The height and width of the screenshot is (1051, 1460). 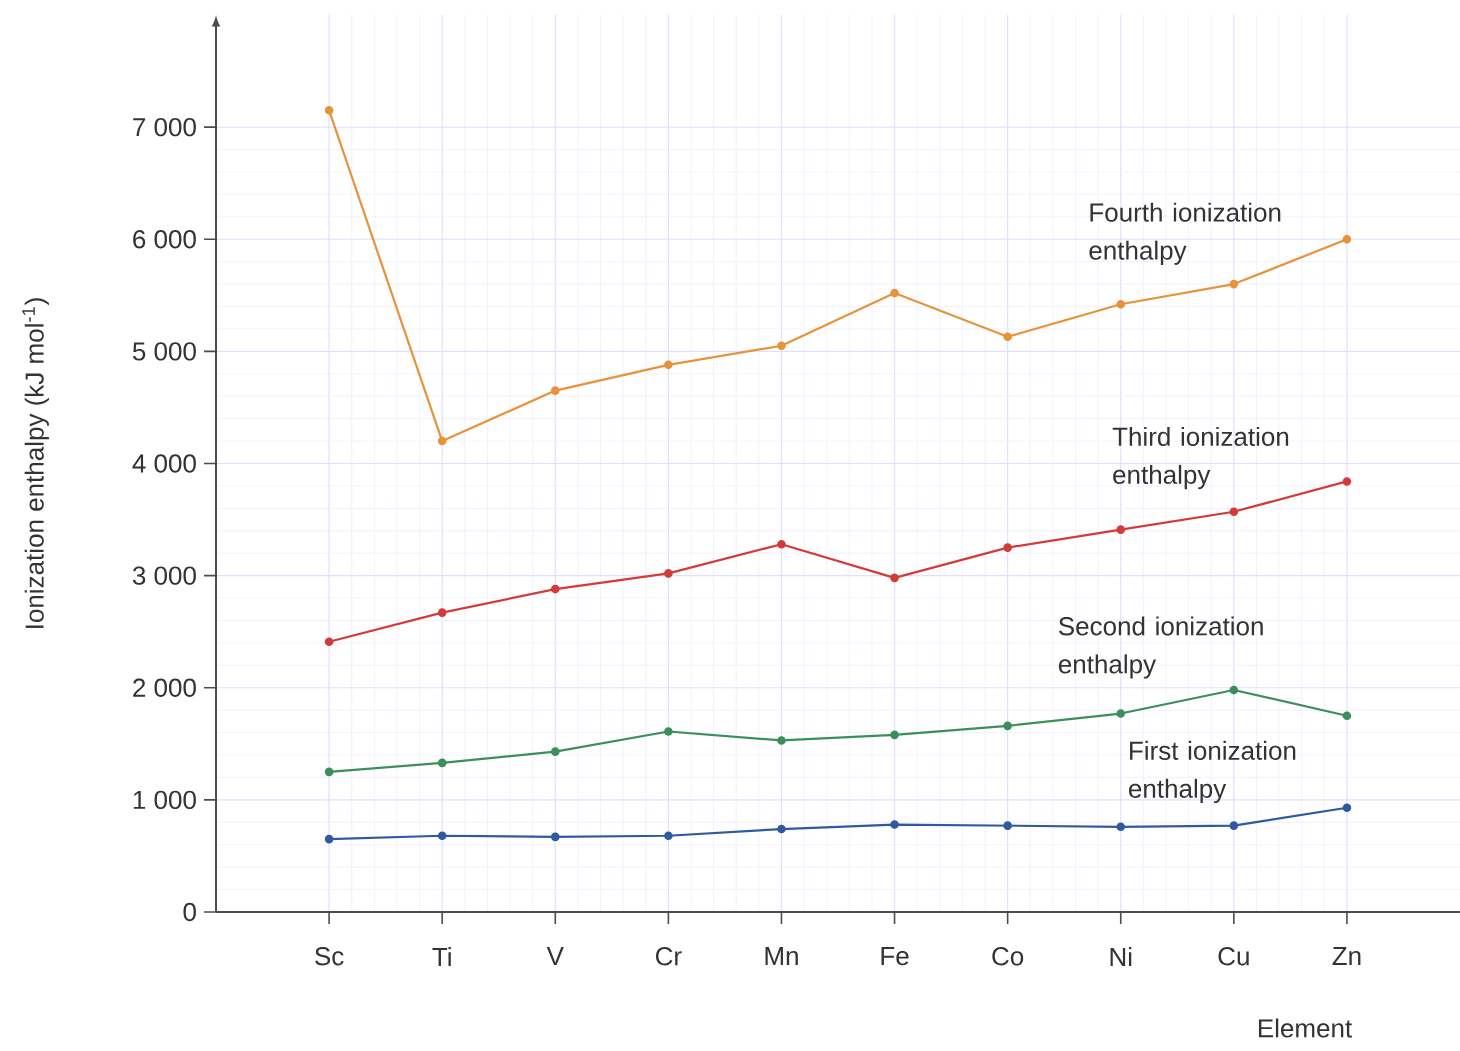 I want to click on series-label: Third ionization enthalpy, so click(x=1200, y=458).